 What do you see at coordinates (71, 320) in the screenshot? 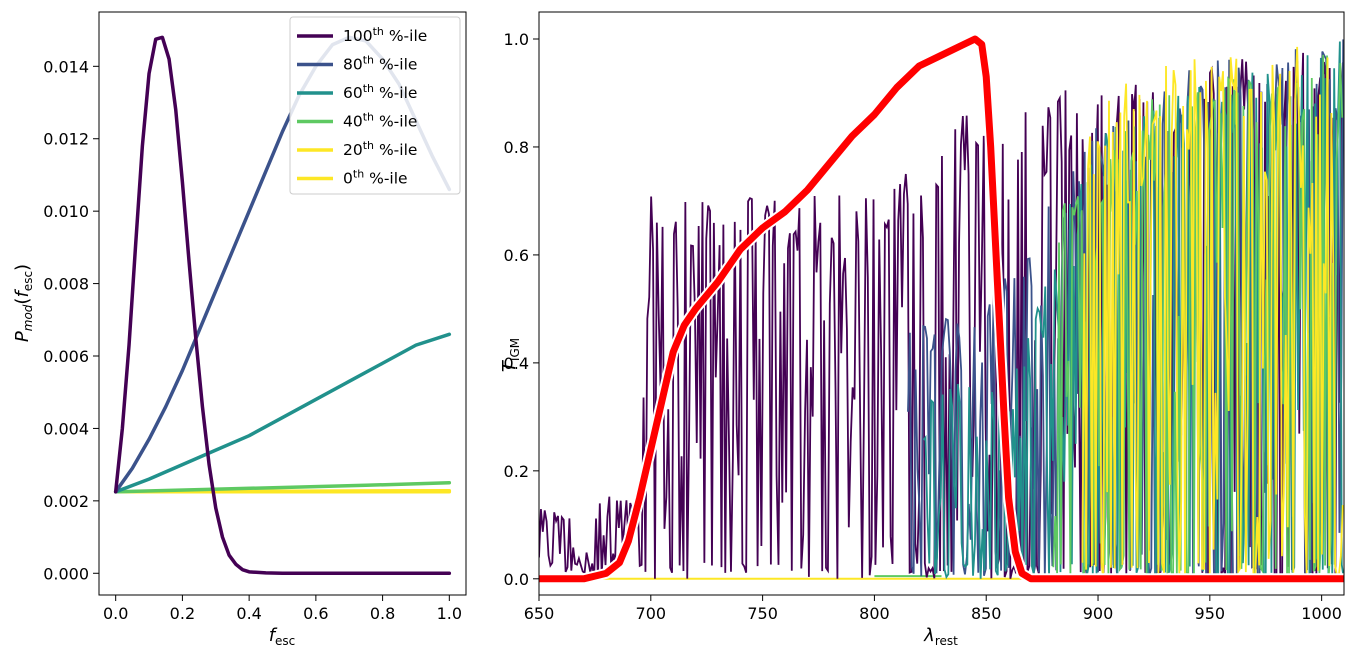
I see `left-y-axis: 0.000 0.002 0.004 0.006 0.008 0.010 0.012 0.014` at bounding box center [71, 320].